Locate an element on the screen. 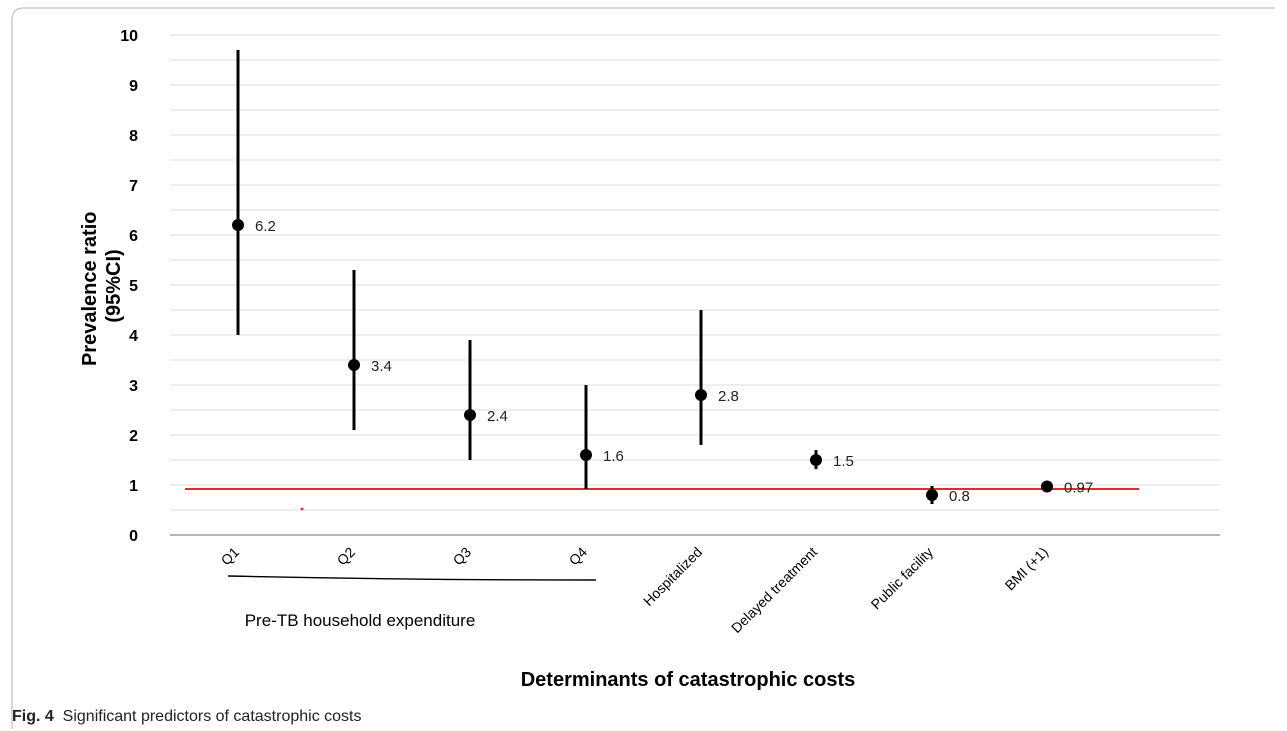 This screenshot has height=731, width=1287. group-label: Pre-TB household expenditure is located at coordinates (360, 620).